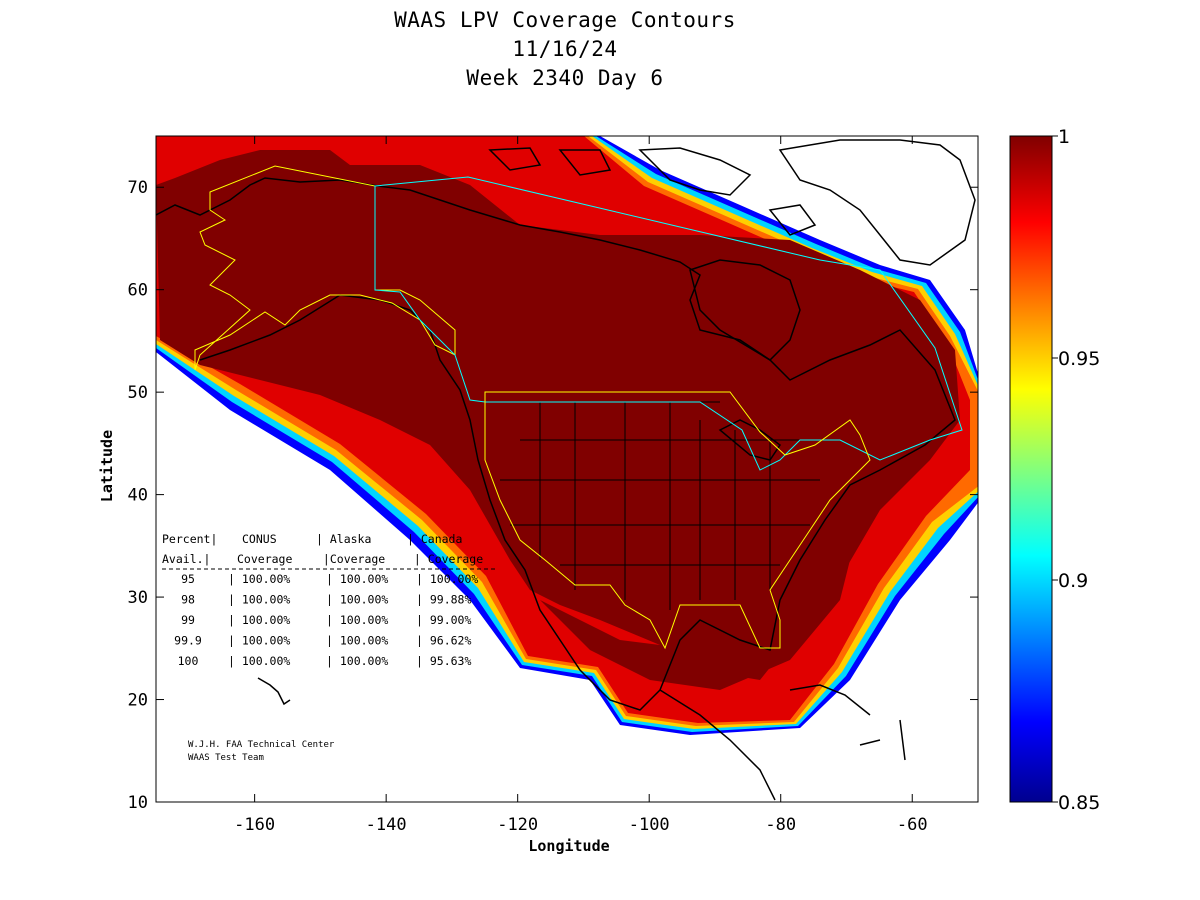  I want to click on colorbar-ticks: 1 0.95 0.9 0.85, so click(1076, 470).